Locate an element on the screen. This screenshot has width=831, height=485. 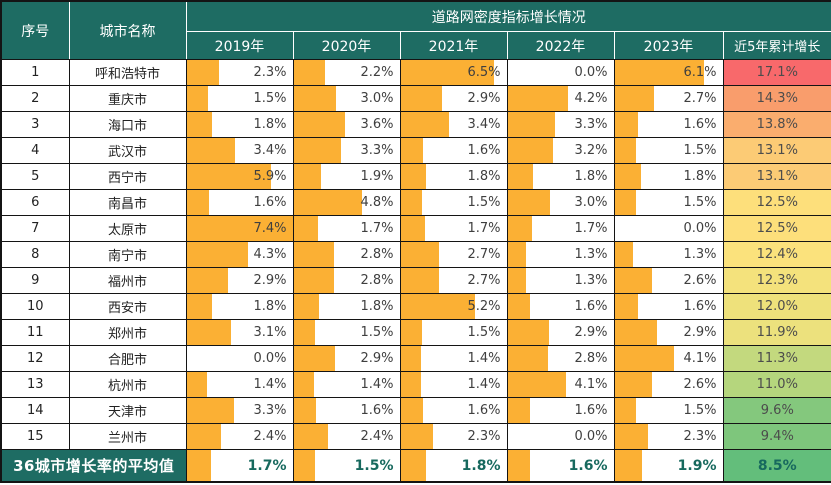
growth-value: 3.3% is located at coordinates (270, 410).